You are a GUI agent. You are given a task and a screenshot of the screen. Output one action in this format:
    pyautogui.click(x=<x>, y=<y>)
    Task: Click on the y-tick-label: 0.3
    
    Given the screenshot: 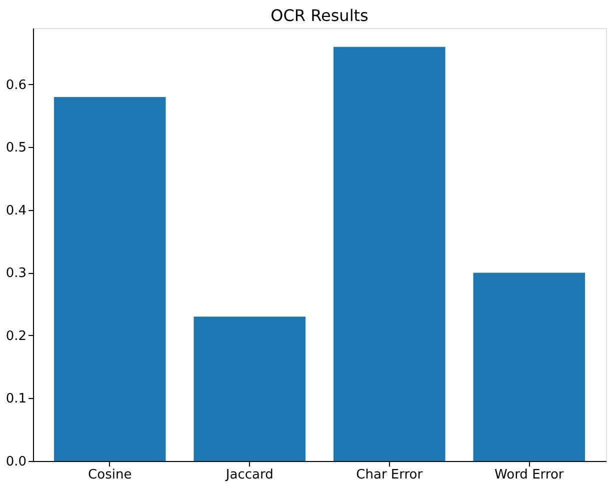 What is the action you would take?
    pyautogui.click(x=16, y=274)
    